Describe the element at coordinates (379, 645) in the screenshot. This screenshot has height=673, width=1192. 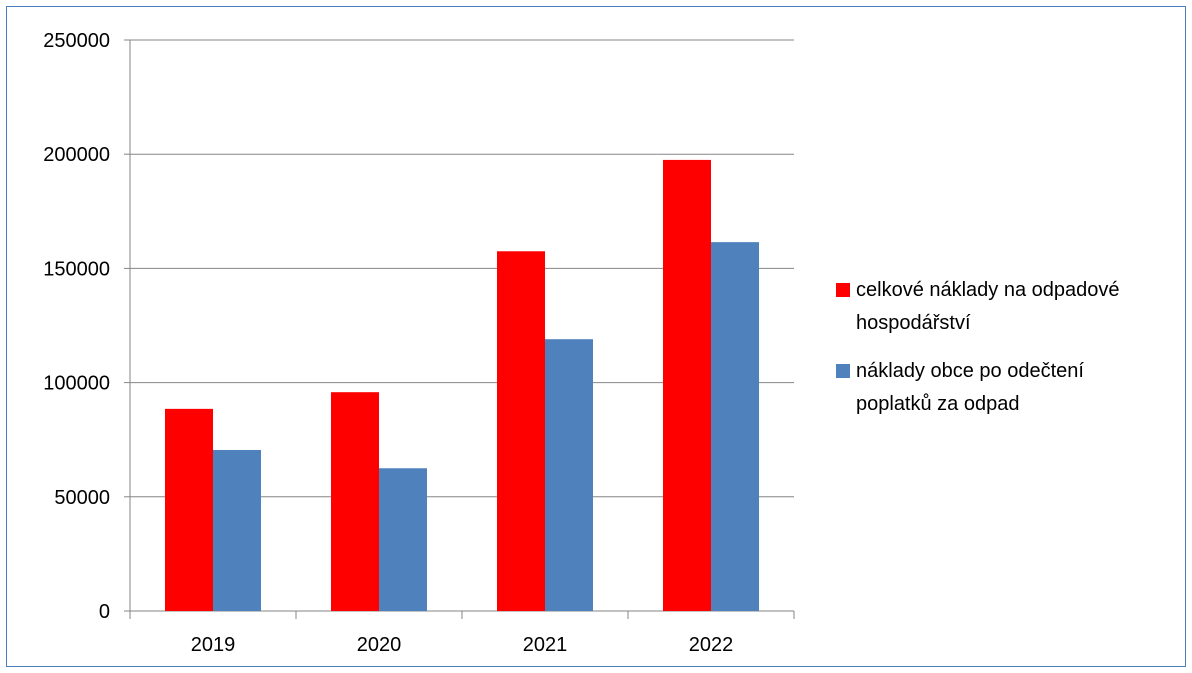
I see `x-tick-label: 2020` at that location.